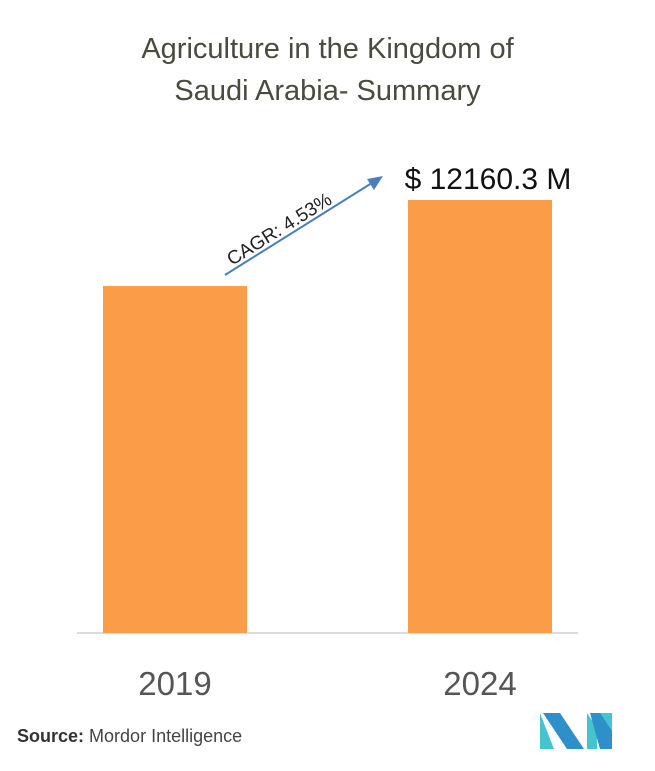  I want to click on x-tick-2024: 2024, so click(479, 683).